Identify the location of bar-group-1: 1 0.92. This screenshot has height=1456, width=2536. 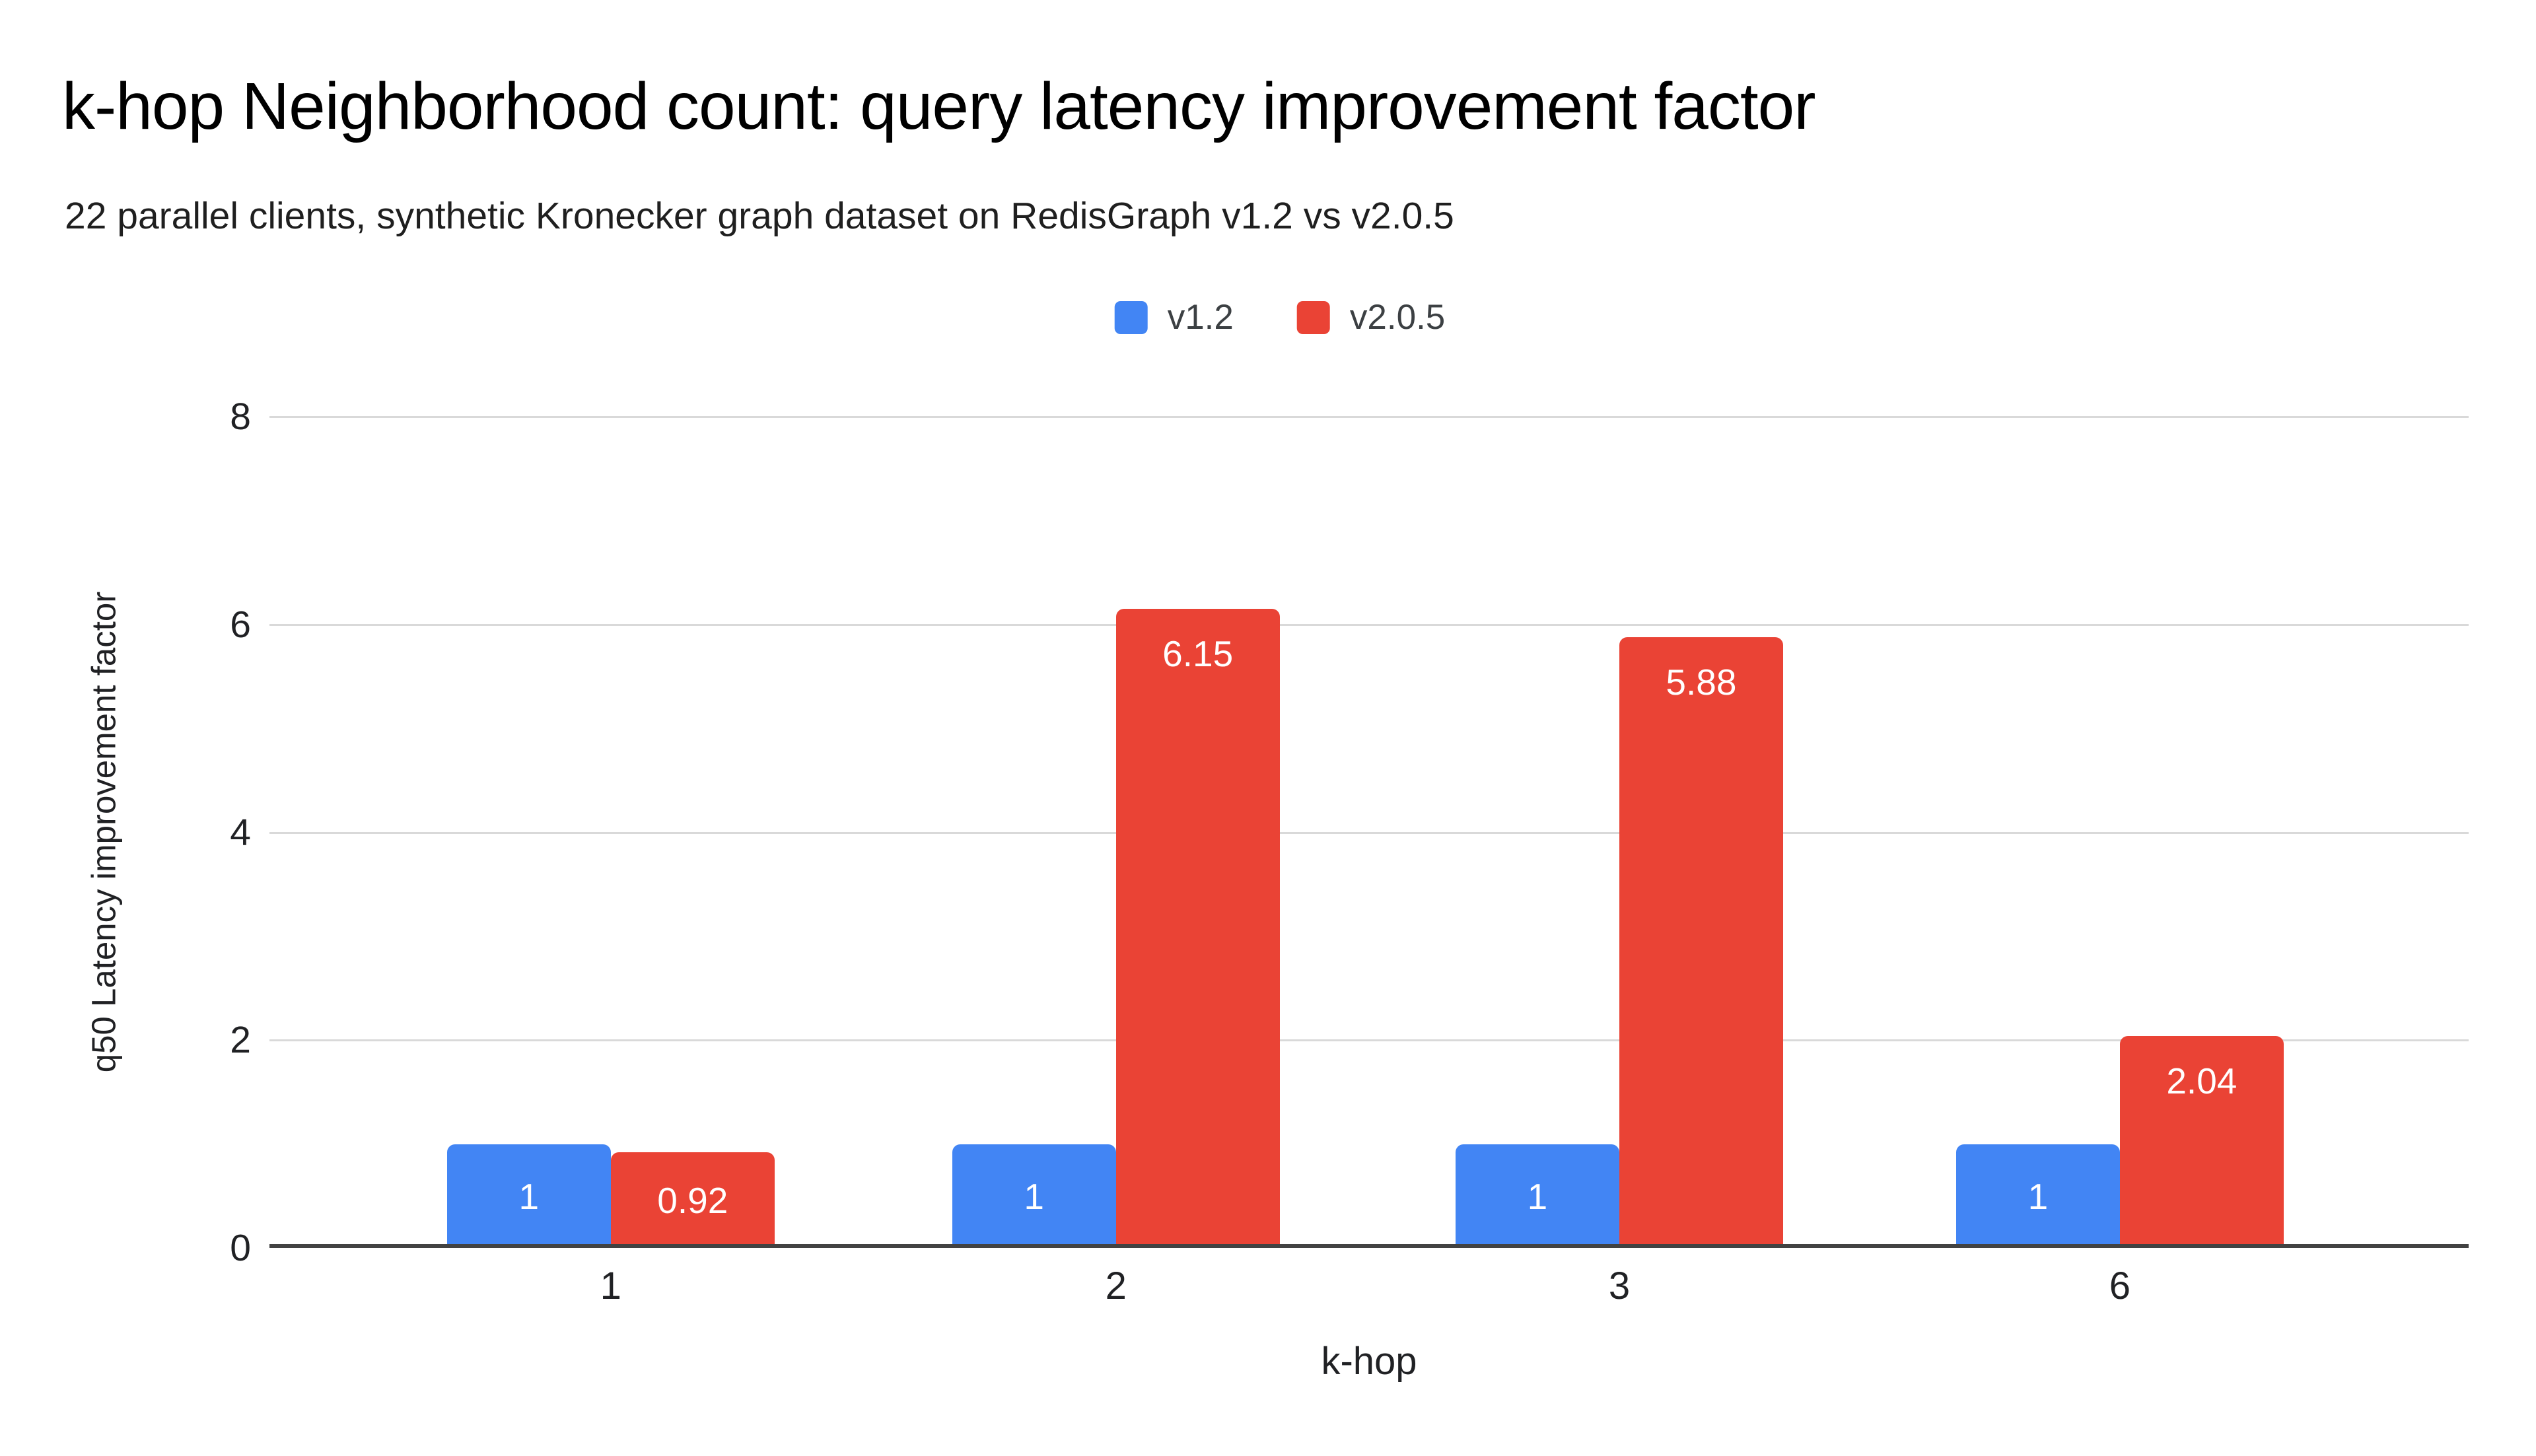
(610, 1196).